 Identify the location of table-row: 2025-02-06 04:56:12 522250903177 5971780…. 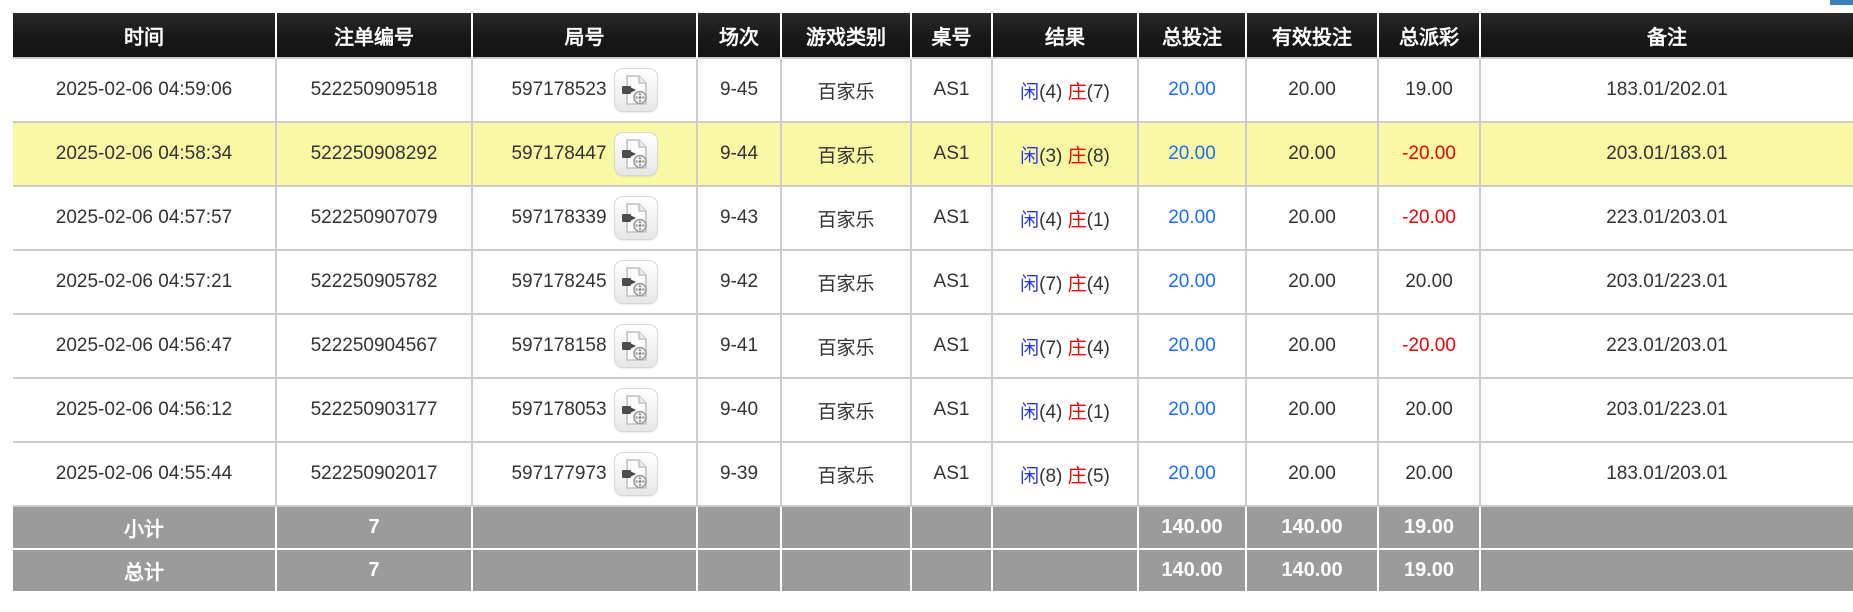
(933, 410).